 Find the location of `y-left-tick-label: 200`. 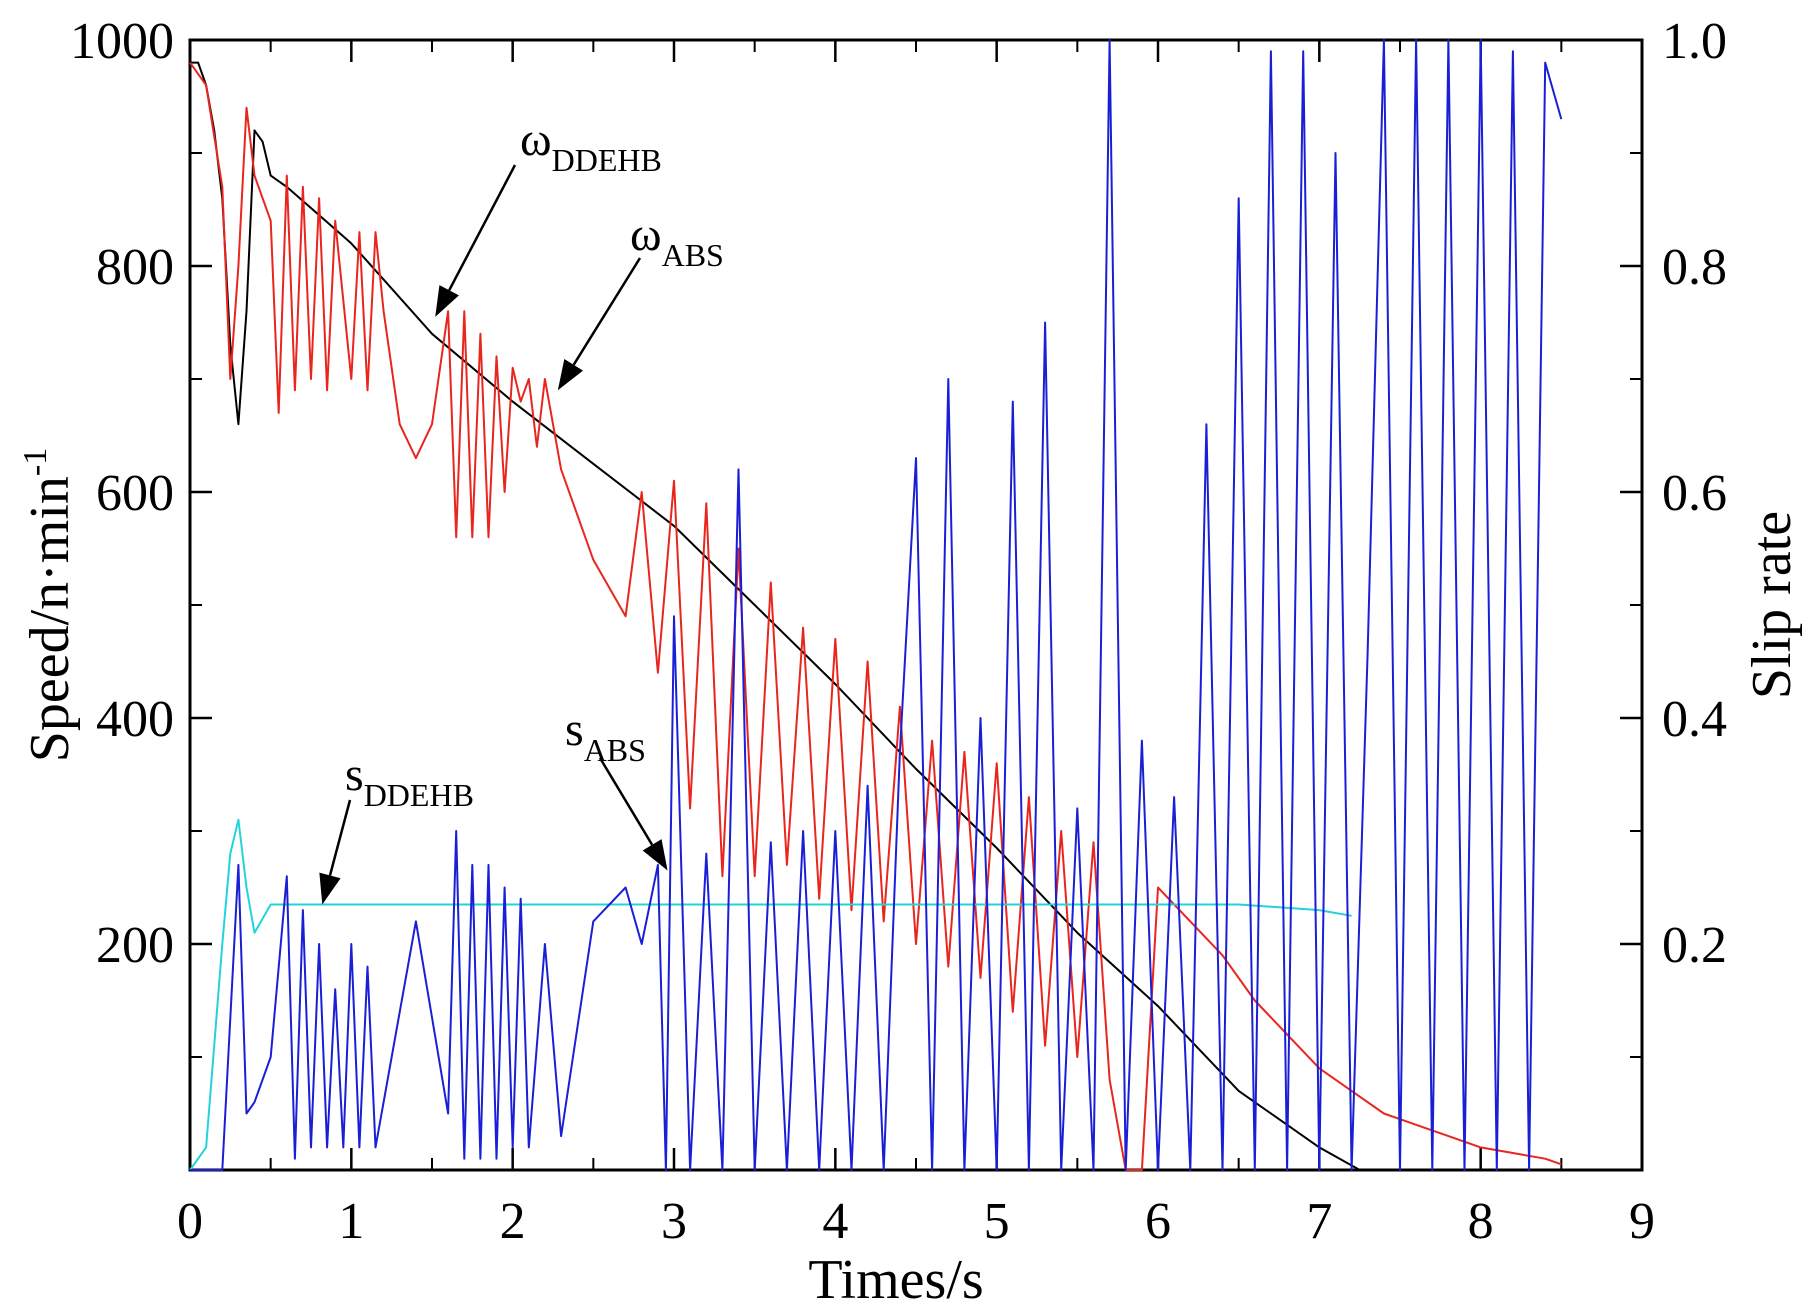

y-left-tick-label: 200 is located at coordinates (135, 945).